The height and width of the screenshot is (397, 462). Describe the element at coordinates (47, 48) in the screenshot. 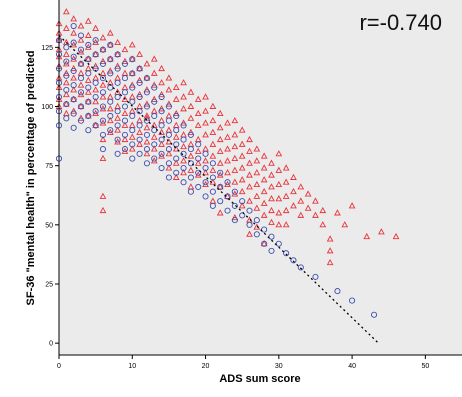

I see `y-tick-label: 125` at that location.